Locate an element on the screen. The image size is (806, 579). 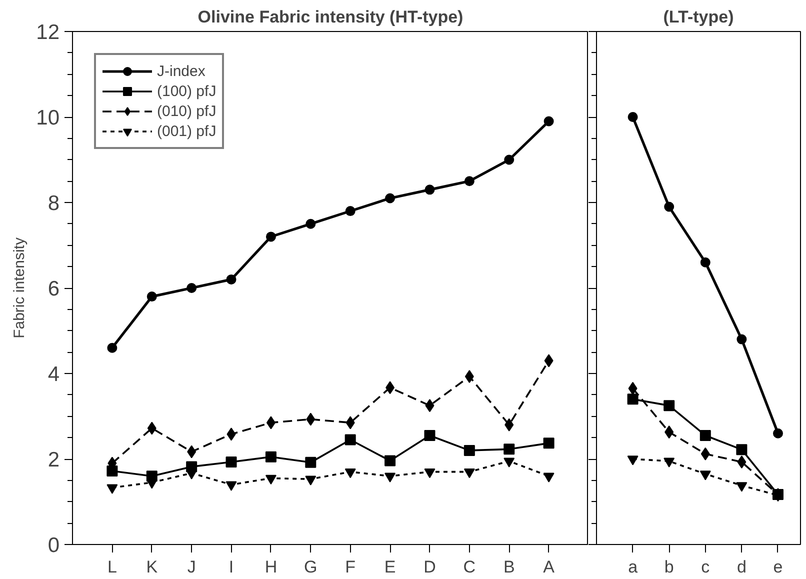
y-tick-label: 10 is located at coordinates (48, 118).